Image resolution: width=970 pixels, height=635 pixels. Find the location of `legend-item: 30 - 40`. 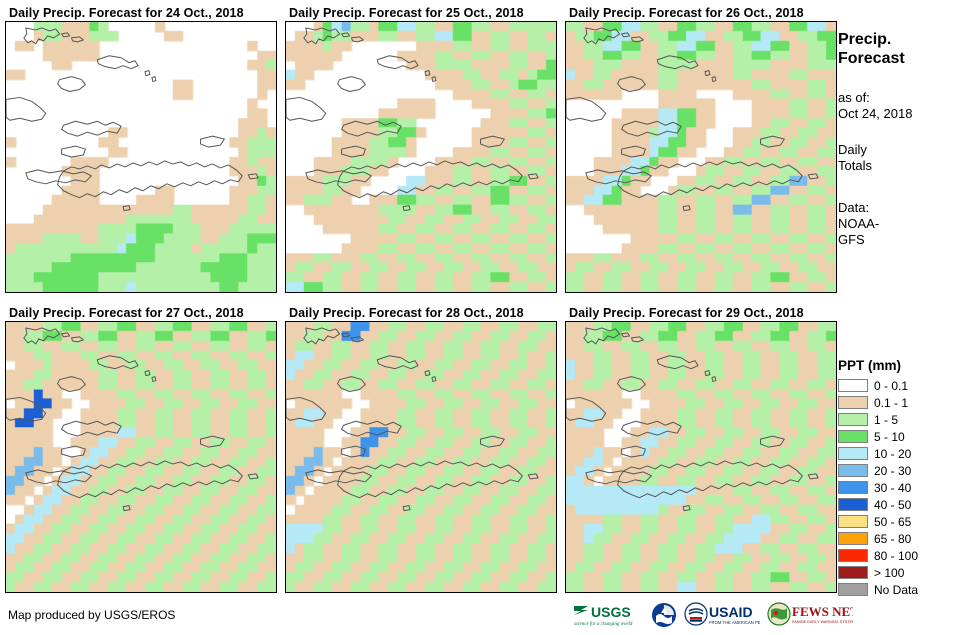

legend-item: 30 - 40 is located at coordinates (903, 487).